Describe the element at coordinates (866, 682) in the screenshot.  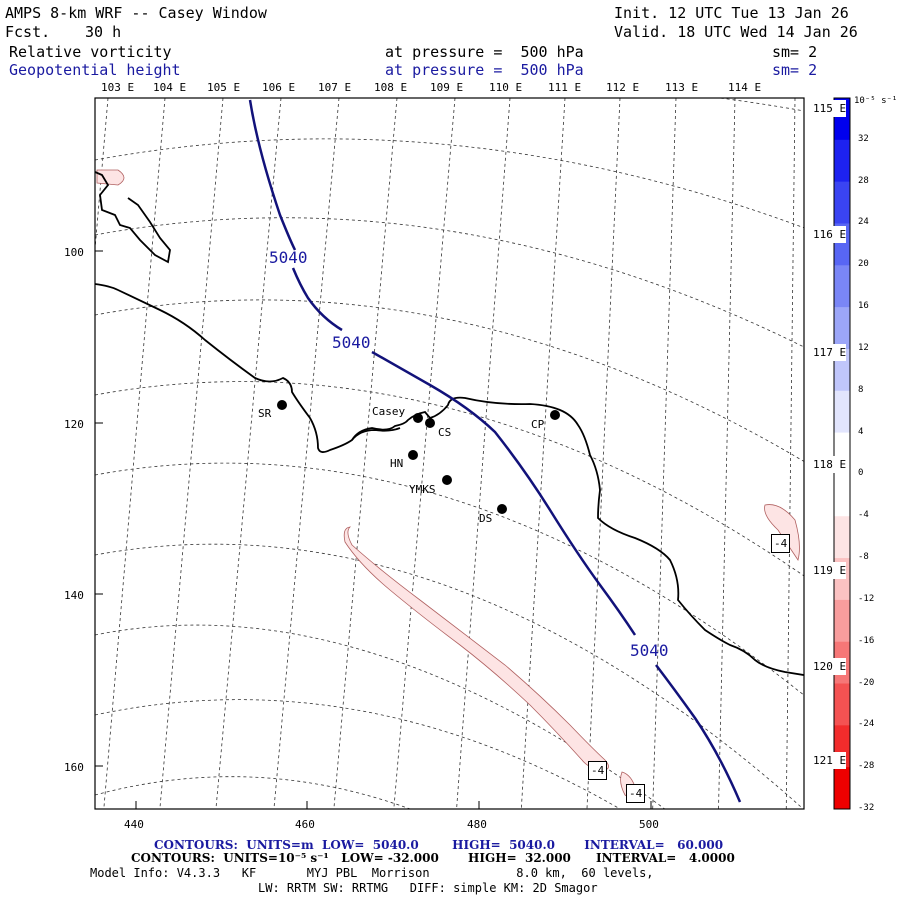
I see `colorbar-label: -20` at that location.